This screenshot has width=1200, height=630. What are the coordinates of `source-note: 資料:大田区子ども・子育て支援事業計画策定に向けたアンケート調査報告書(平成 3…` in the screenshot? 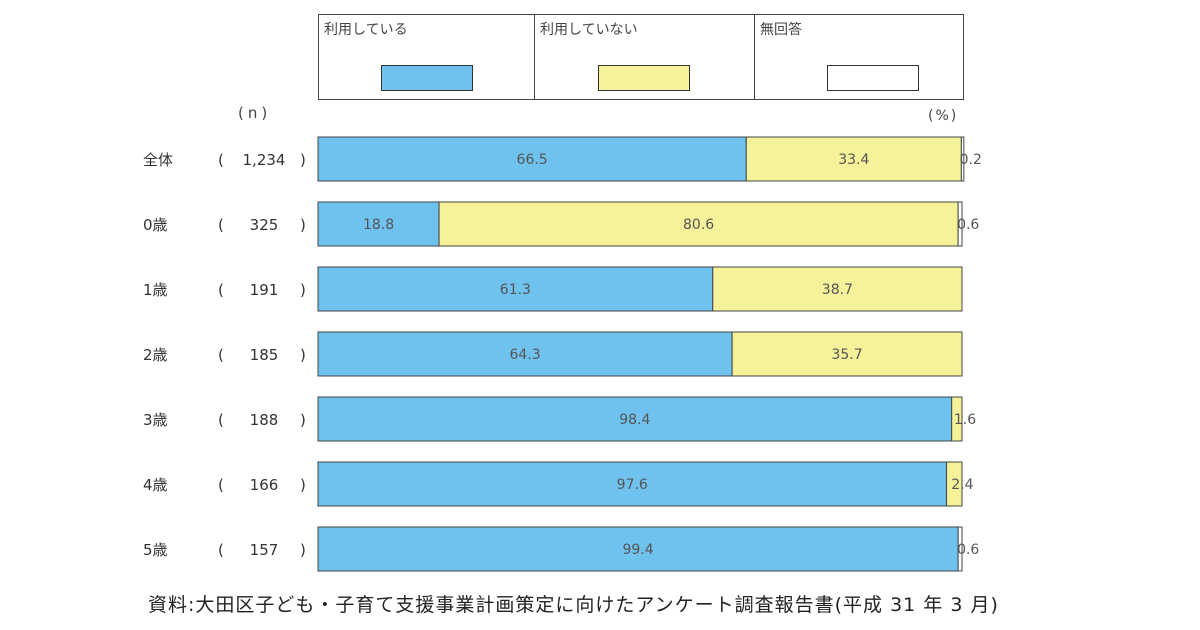 It's located at (573, 605).